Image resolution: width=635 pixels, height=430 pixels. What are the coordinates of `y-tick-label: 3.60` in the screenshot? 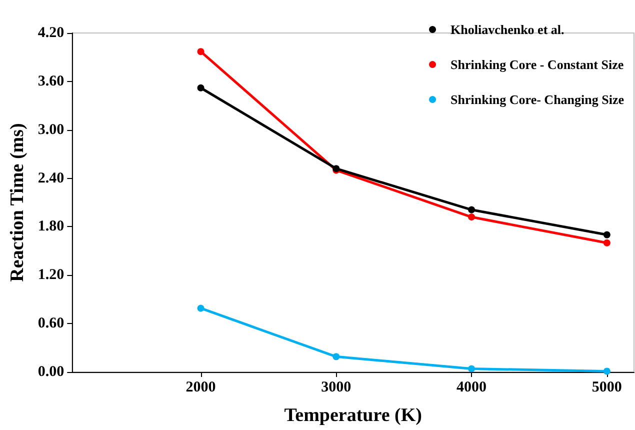 It's located at (51, 81).